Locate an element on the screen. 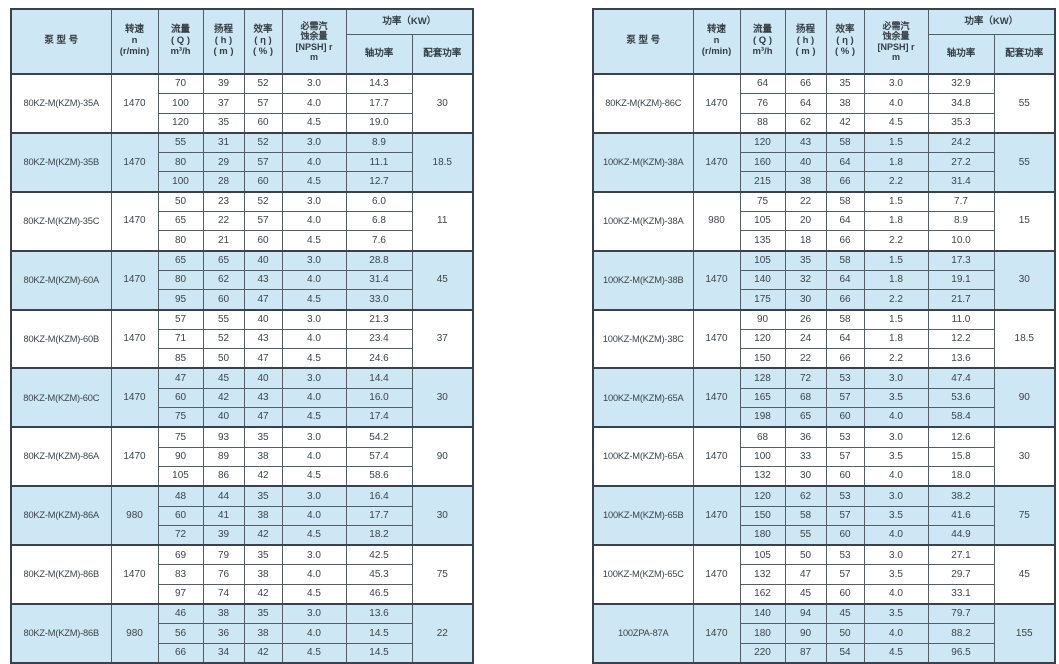 This screenshot has width=1059, height=664. flow-cell: 85 is located at coordinates (180, 358).